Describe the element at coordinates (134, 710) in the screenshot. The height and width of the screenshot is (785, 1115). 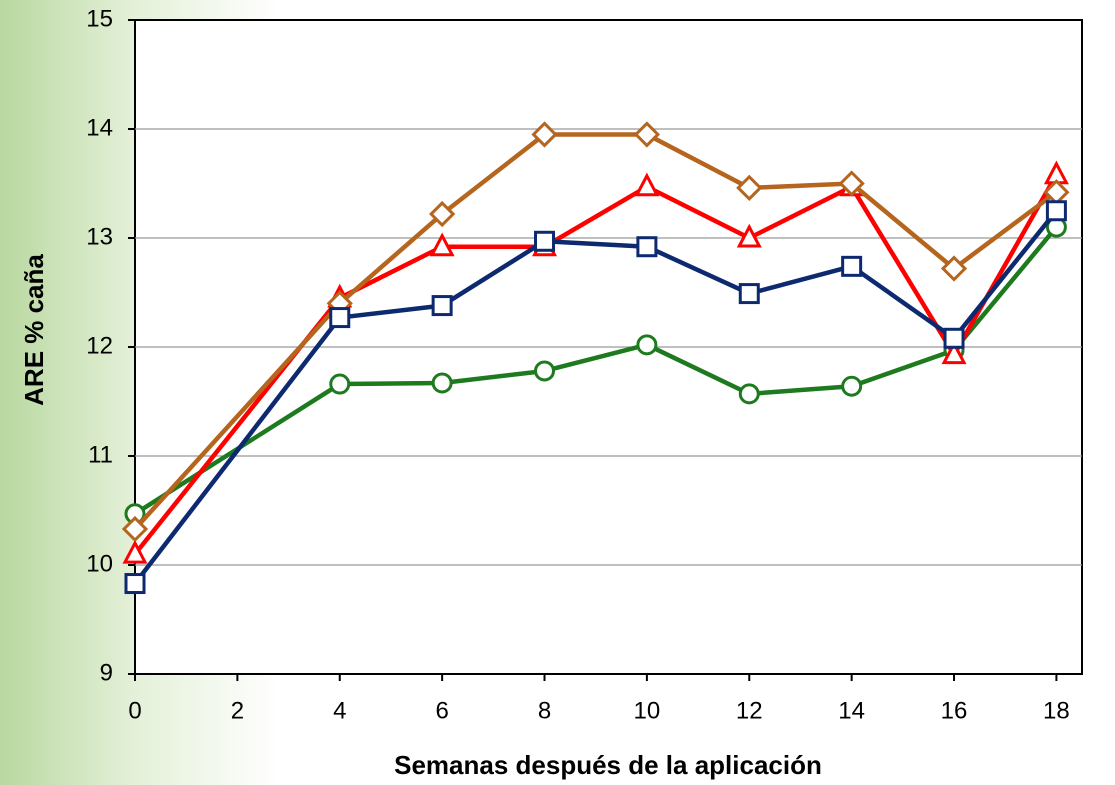
I see `x-tick-label: 0` at that location.